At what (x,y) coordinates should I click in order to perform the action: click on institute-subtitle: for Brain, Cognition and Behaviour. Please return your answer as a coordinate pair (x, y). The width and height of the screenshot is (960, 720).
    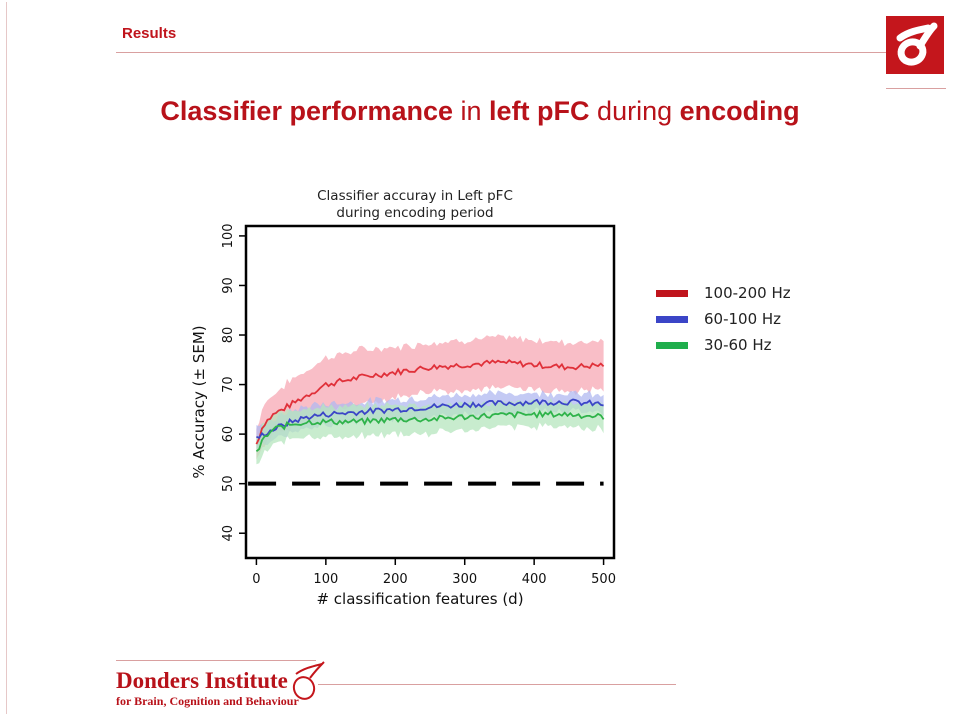
    Looking at the image, I should click on (207, 701).